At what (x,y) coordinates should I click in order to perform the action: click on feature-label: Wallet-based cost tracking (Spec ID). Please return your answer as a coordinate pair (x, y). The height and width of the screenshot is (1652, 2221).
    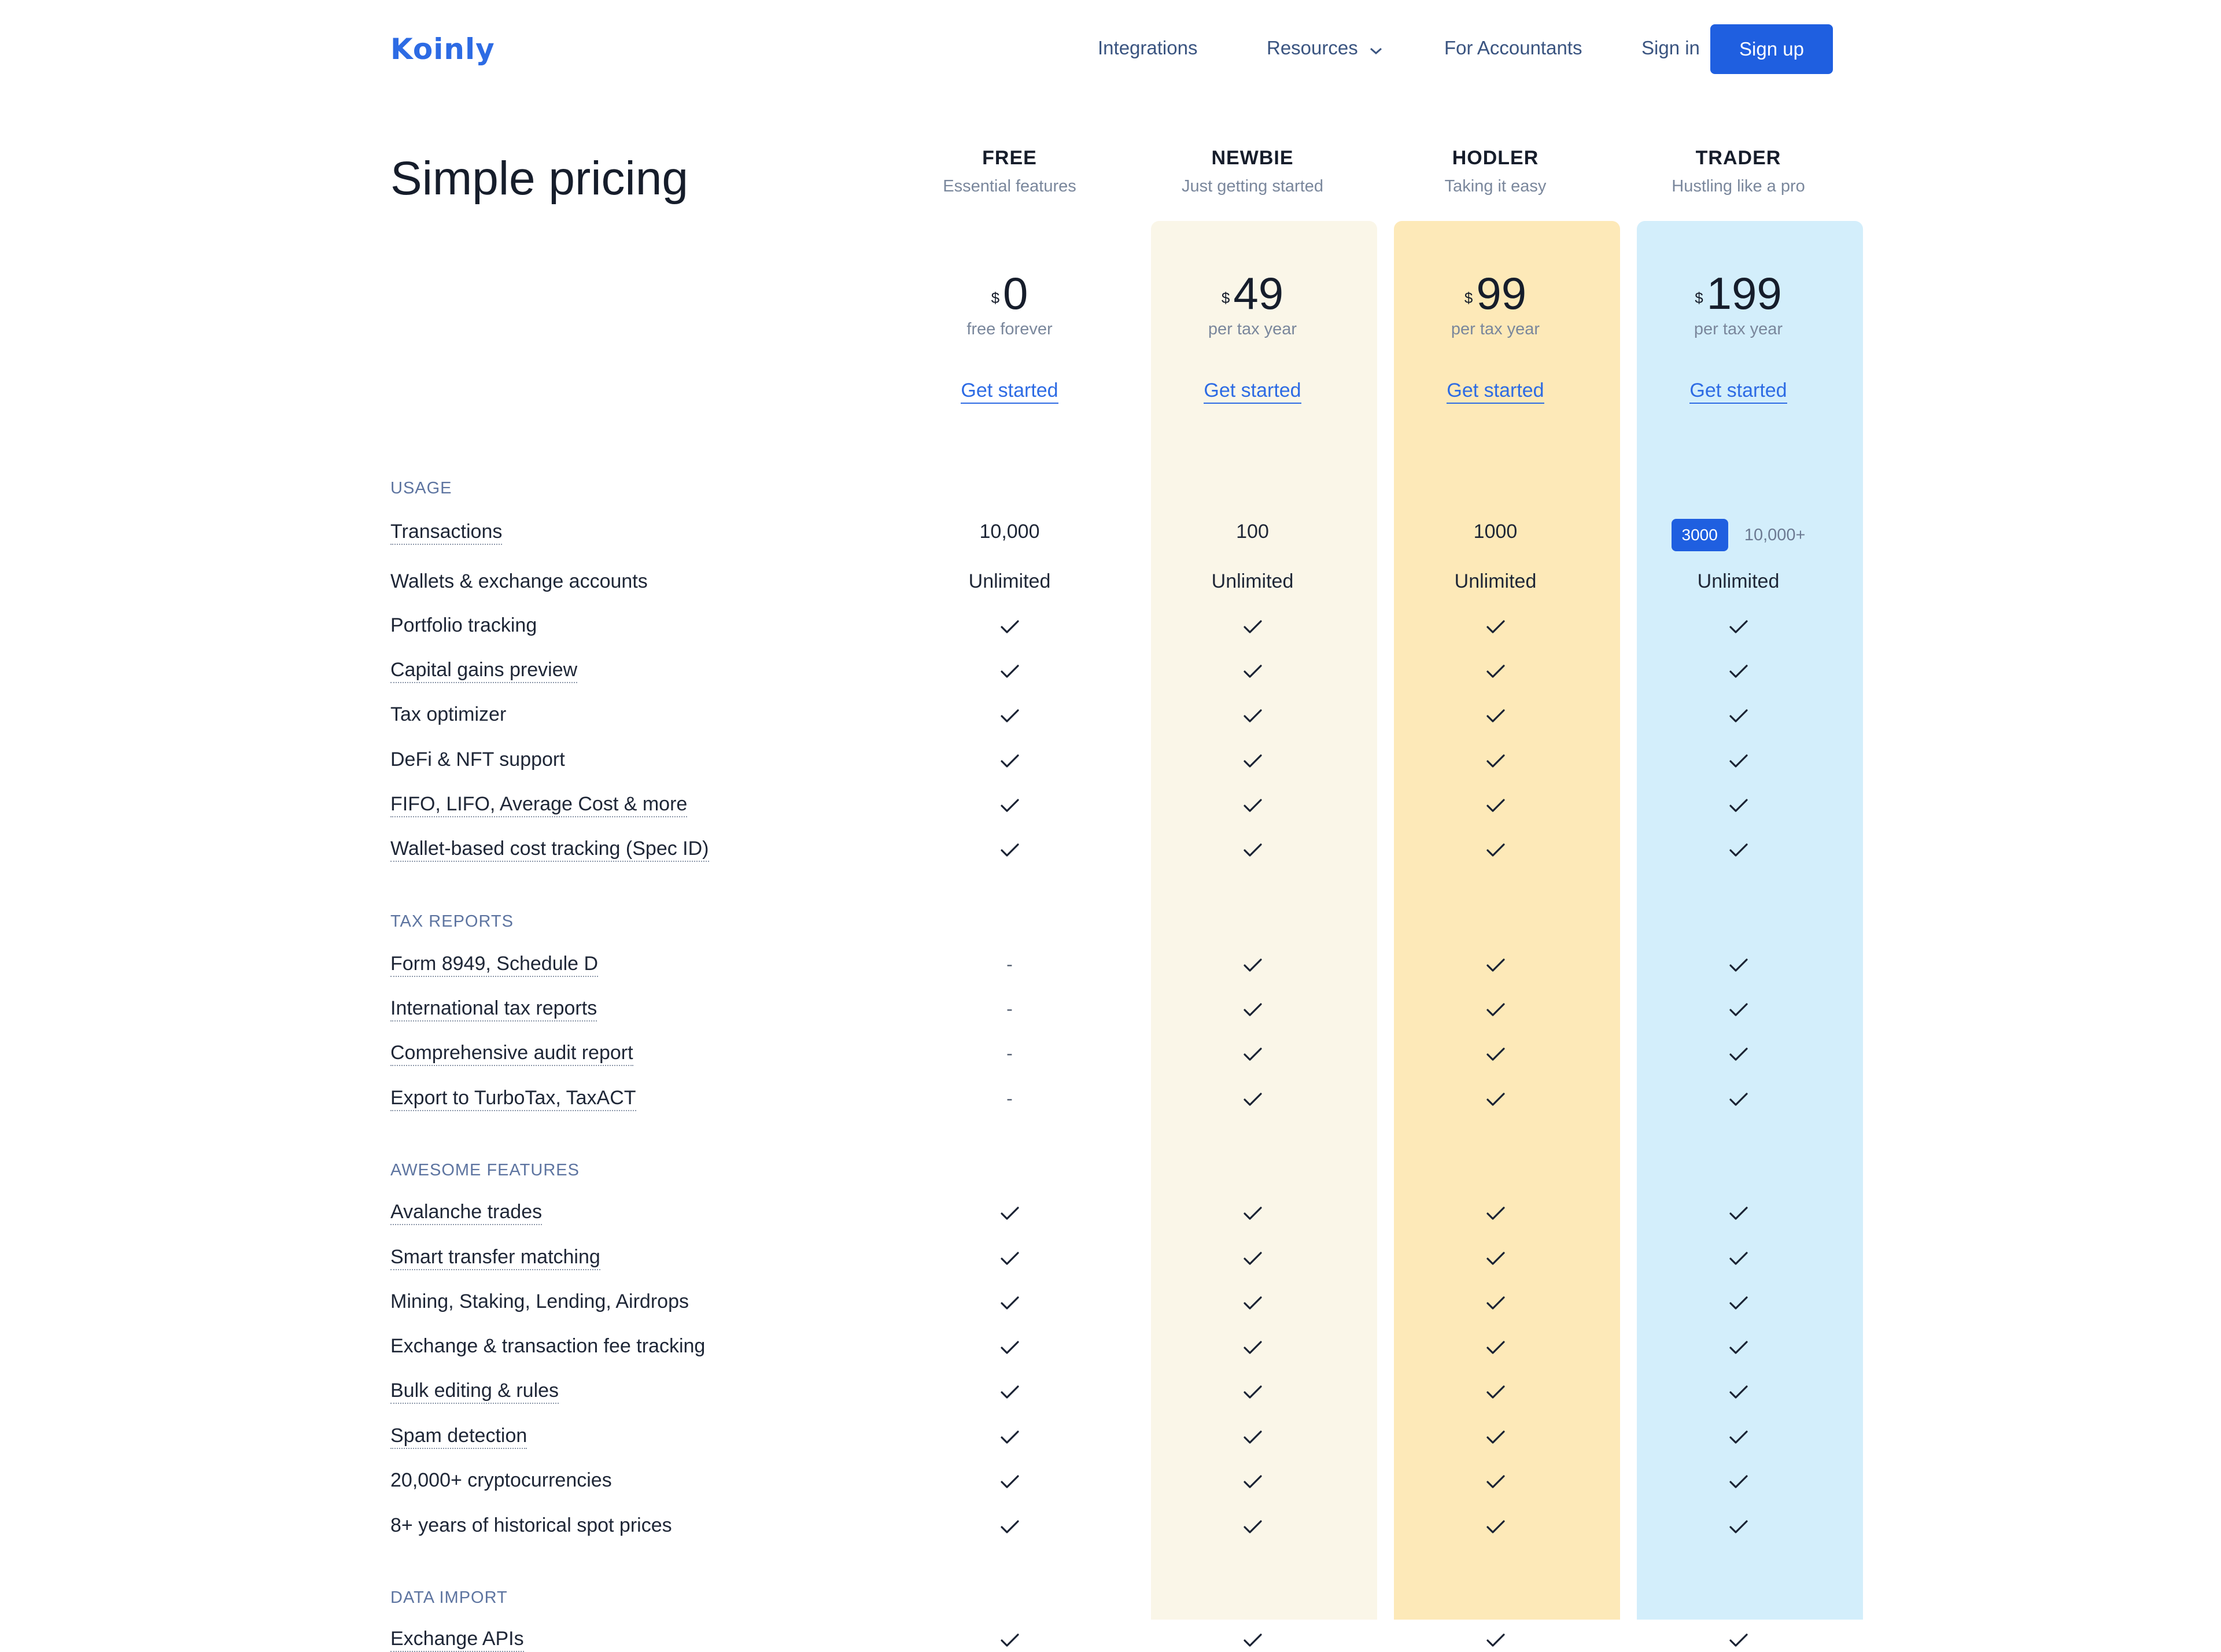
    Looking at the image, I should click on (549, 850).